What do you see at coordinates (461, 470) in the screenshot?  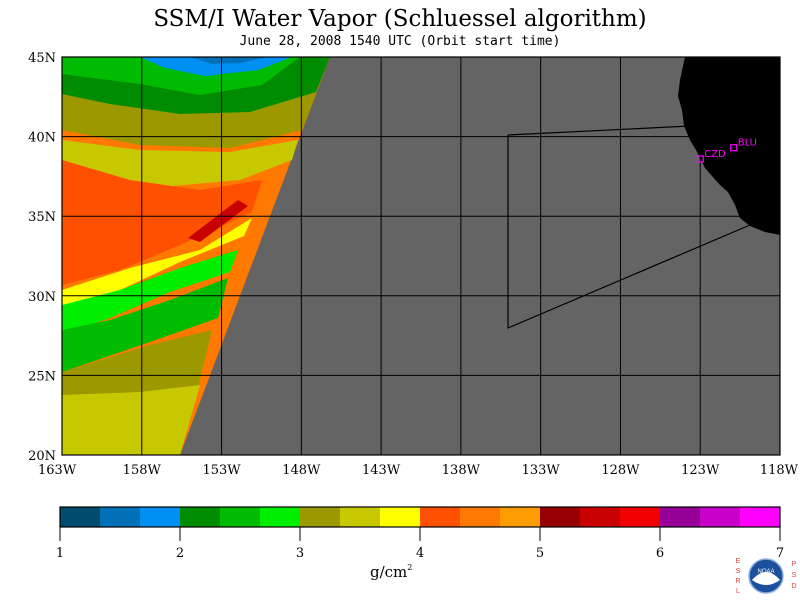 I see `lon-label: 138W` at bounding box center [461, 470].